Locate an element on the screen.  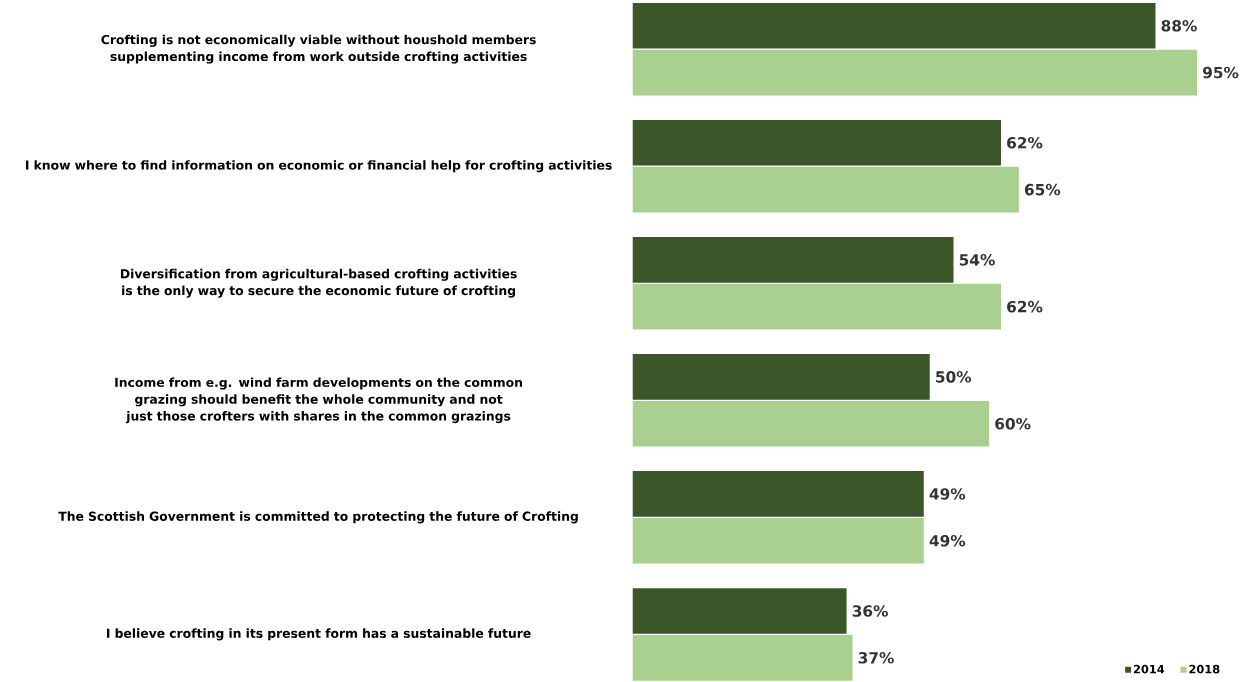
data-label: 88% is located at coordinates (1179, 26).